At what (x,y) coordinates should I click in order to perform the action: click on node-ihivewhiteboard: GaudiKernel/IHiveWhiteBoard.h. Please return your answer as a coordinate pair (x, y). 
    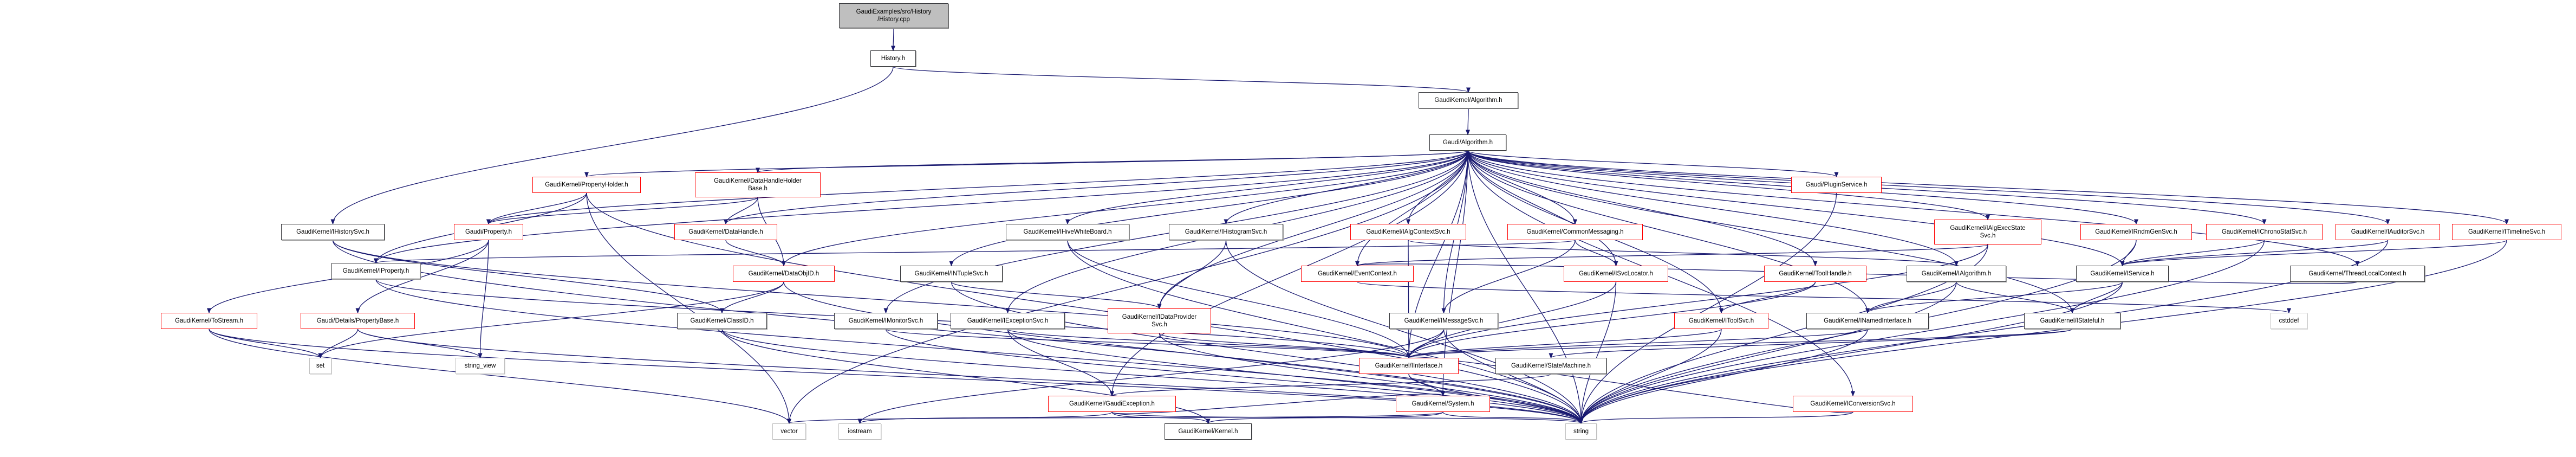
    Looking at the image, I should click on (1067, 232).